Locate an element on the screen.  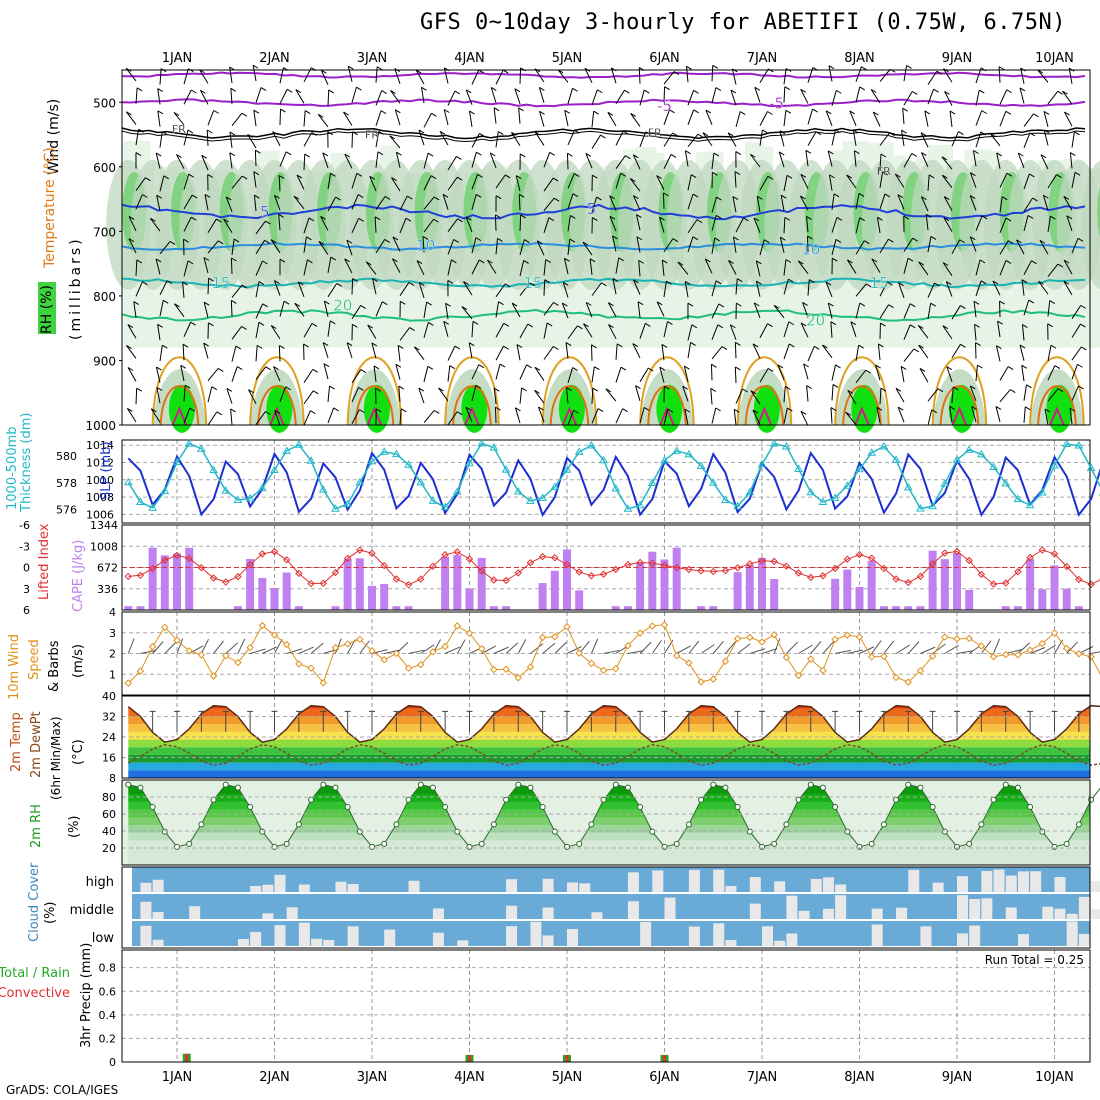
profile-ytick-1000: 1000 is located at coordinates (100, 426).